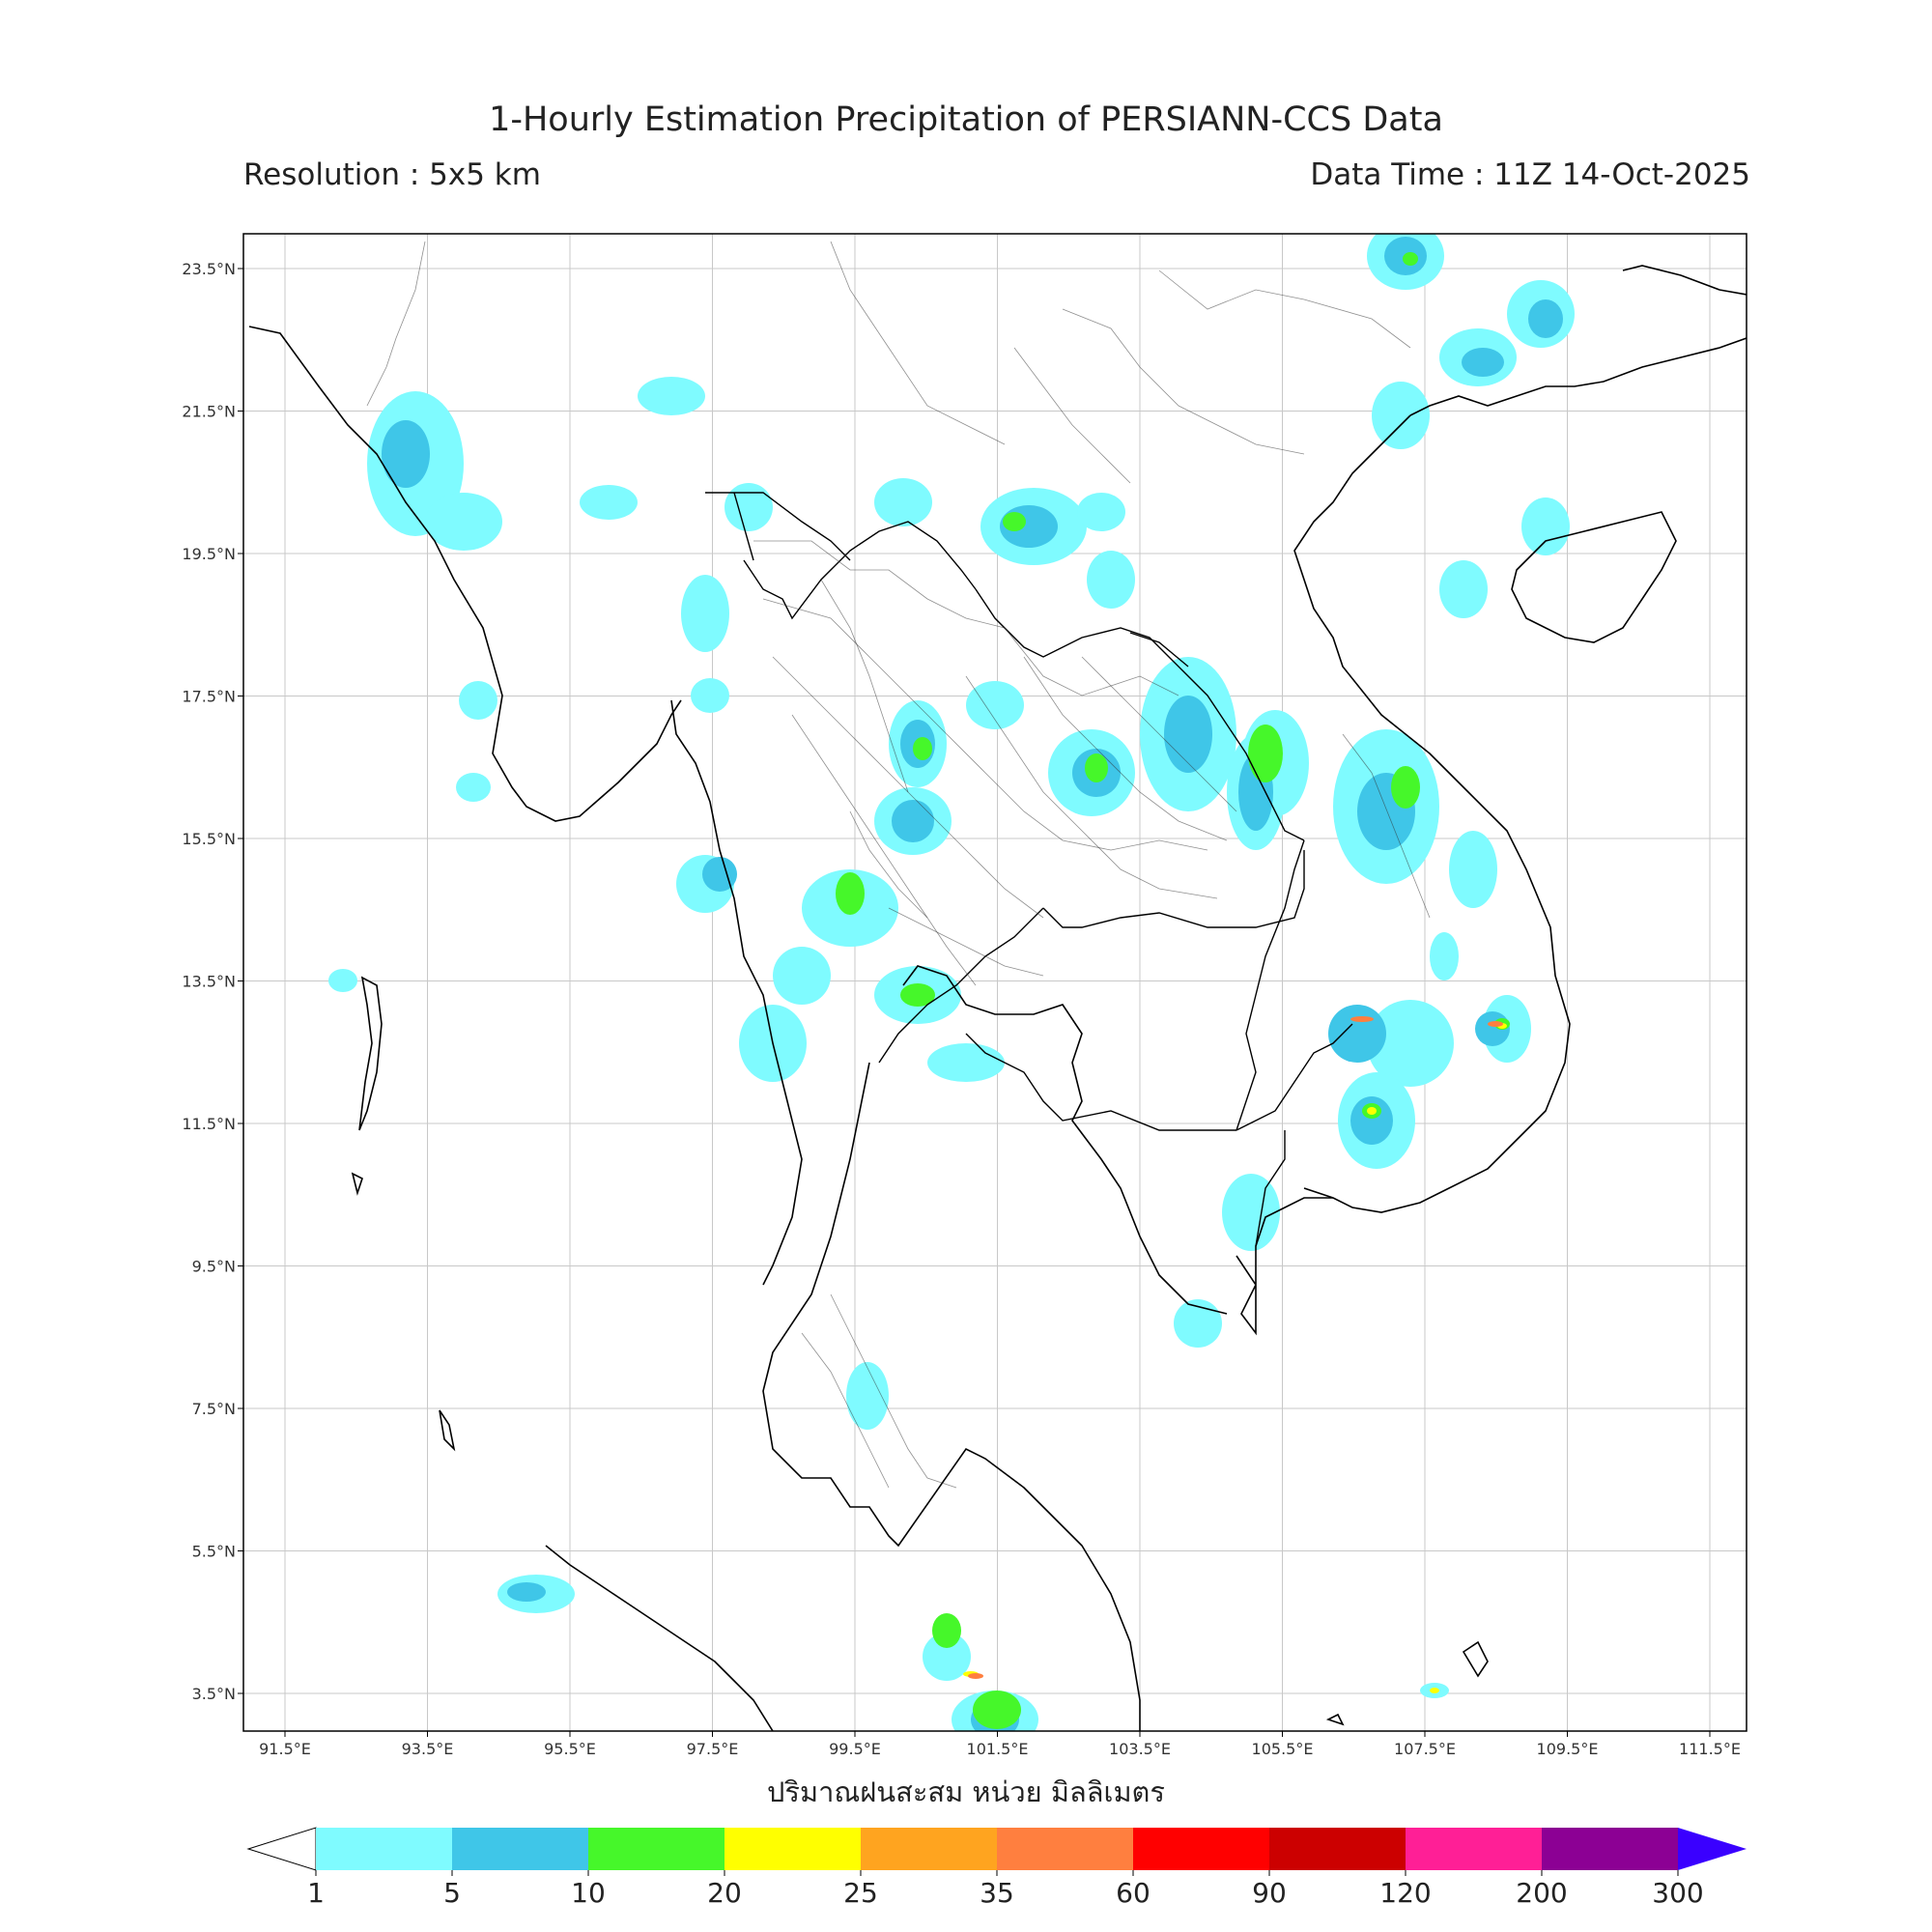  Describe the element at coordinates (1405, 1893) in the screenshot. I see `colorbar-label: 120` at that location.